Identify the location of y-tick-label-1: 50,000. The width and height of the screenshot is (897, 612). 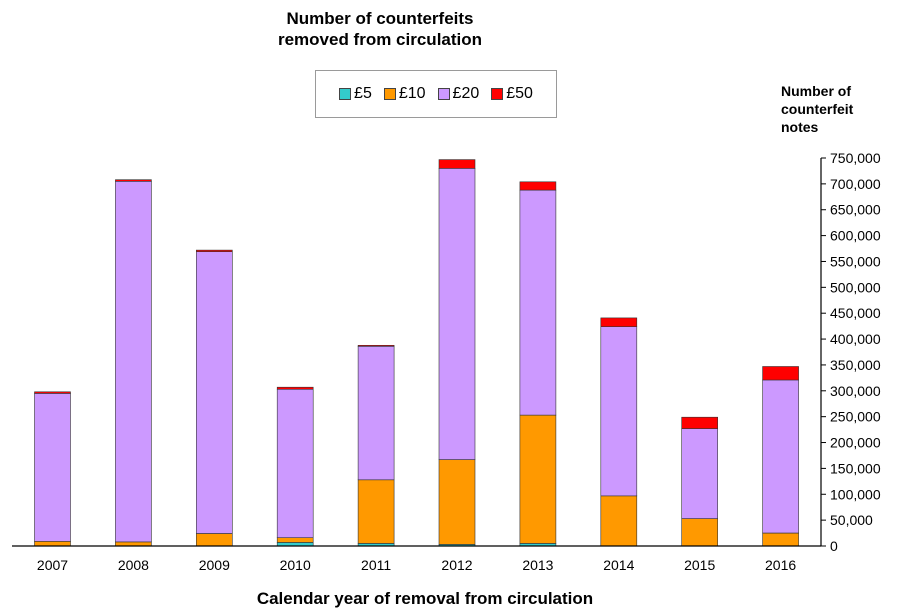
(851, 520).